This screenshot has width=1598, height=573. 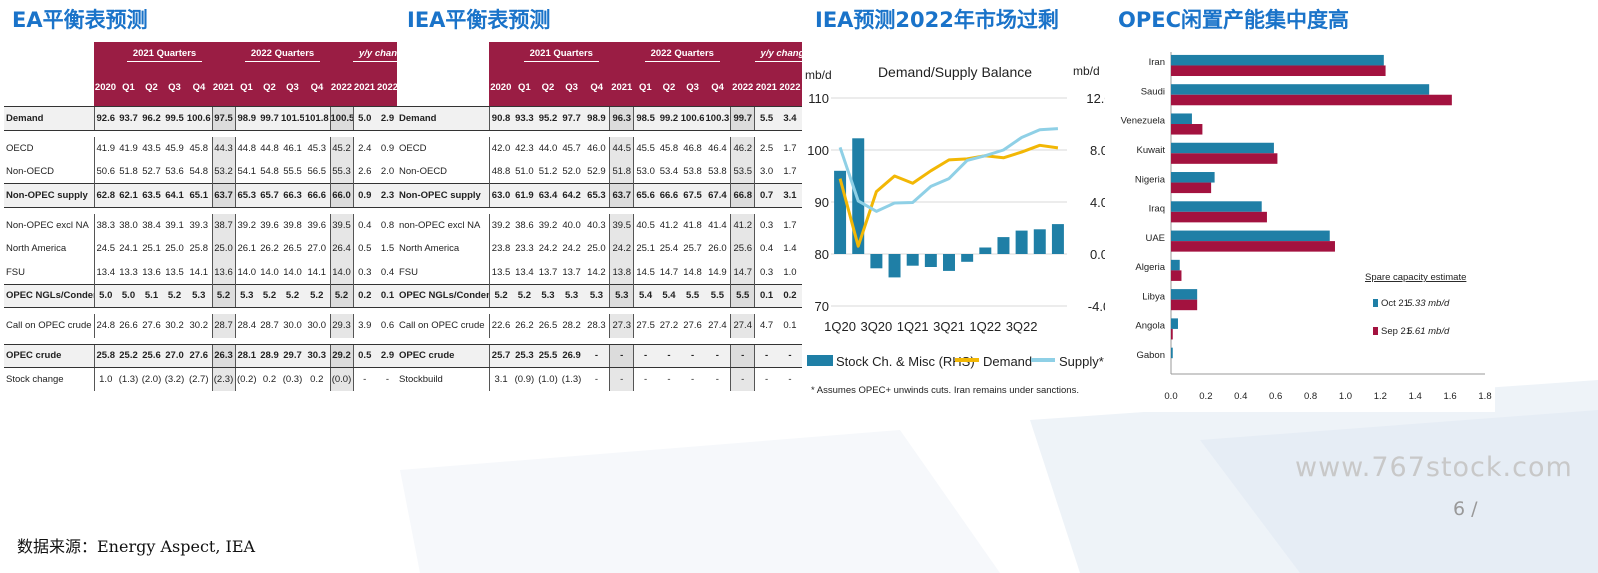 I want to click on table-cell: (1.3), so click(x=571, y=379).